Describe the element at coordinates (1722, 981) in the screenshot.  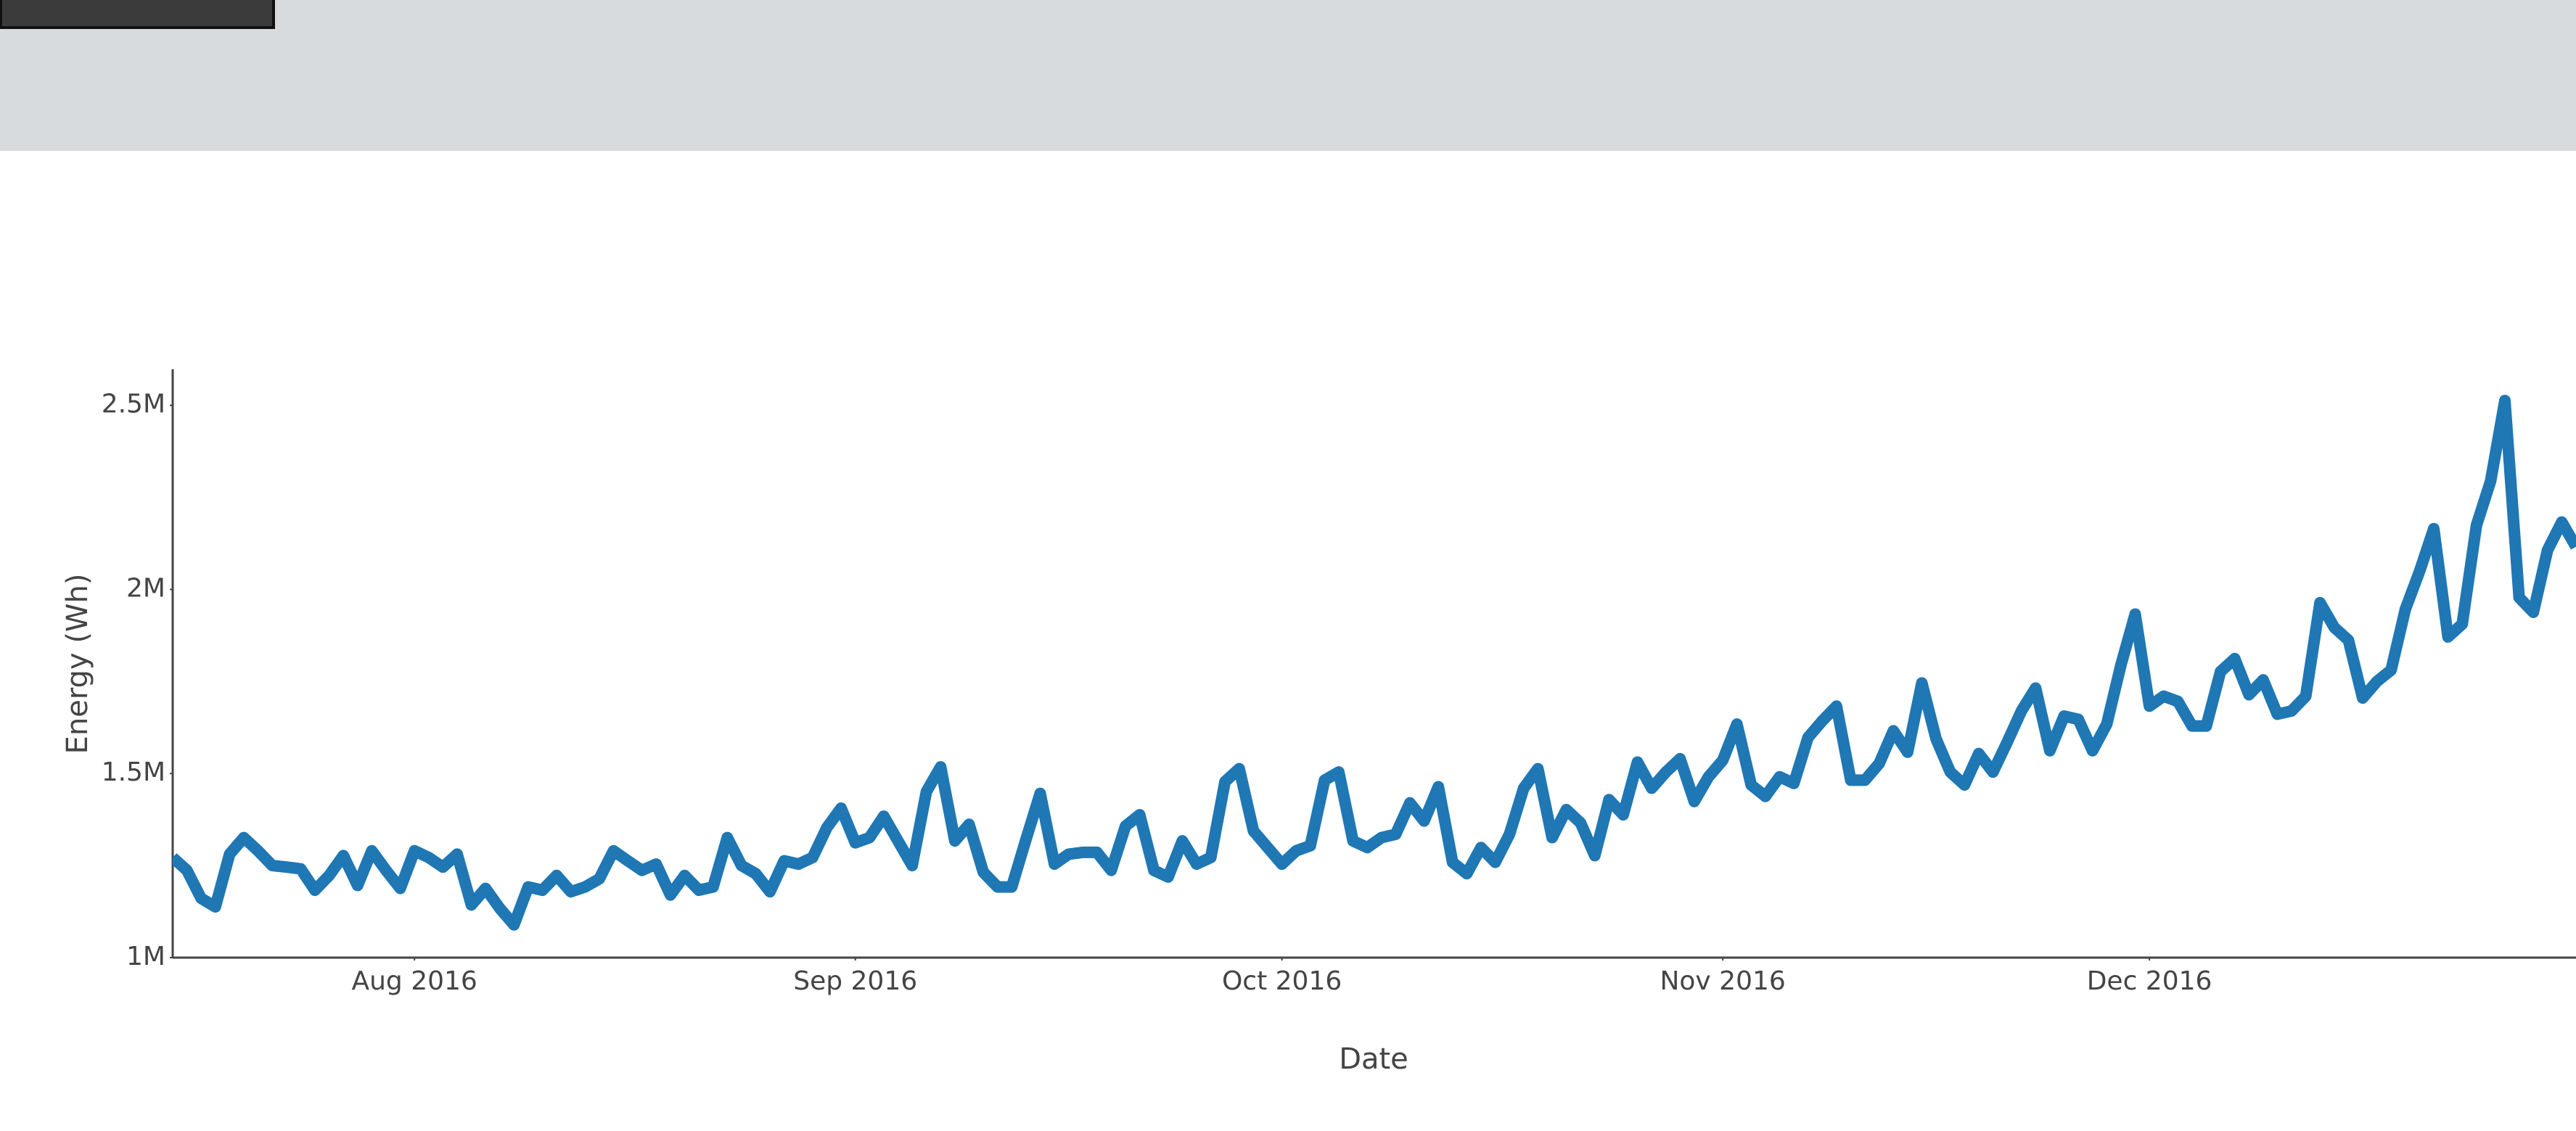
I see `x-tick-label: Nov 2016` at that location.